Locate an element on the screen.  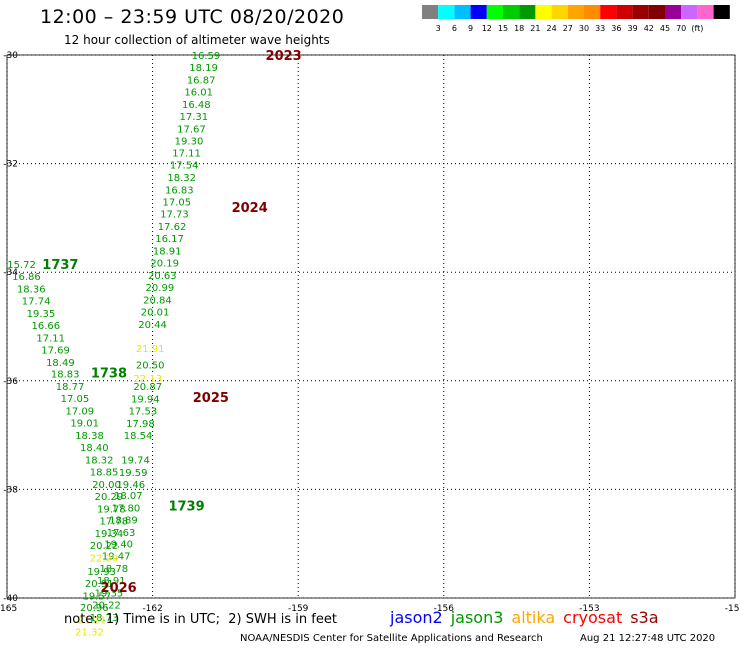
swh-value-label: 19.34 is located at coordinates (109, 534).